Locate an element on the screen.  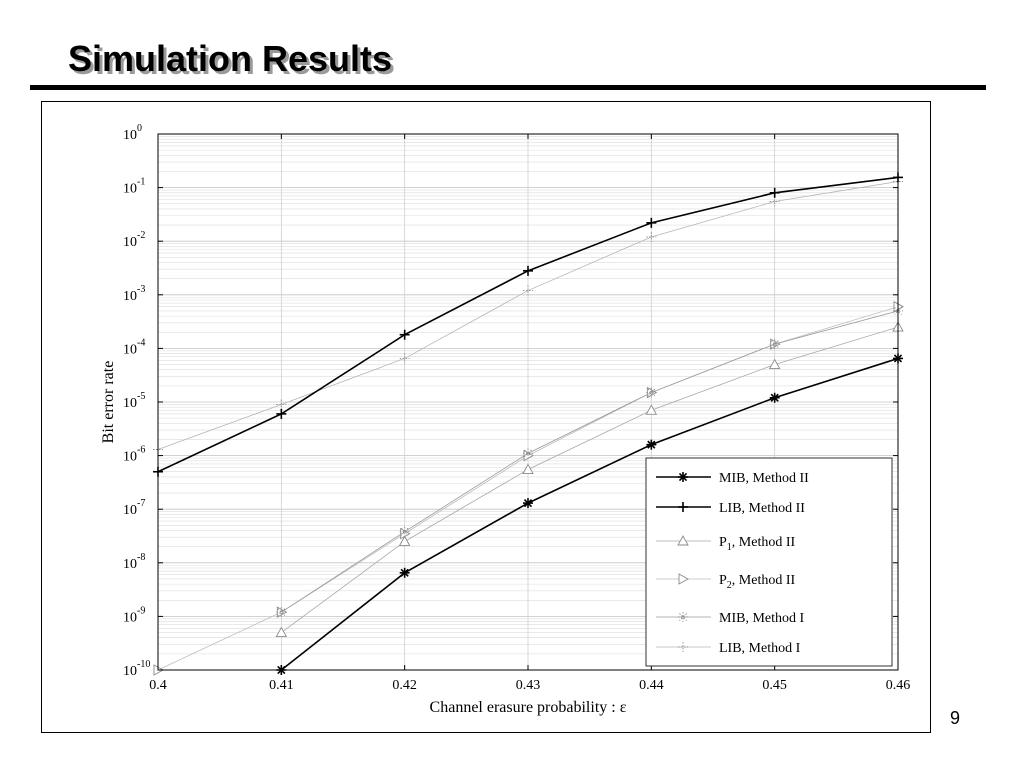
legend-label-main: MIB, Method II is located at coordinates (764, 478).